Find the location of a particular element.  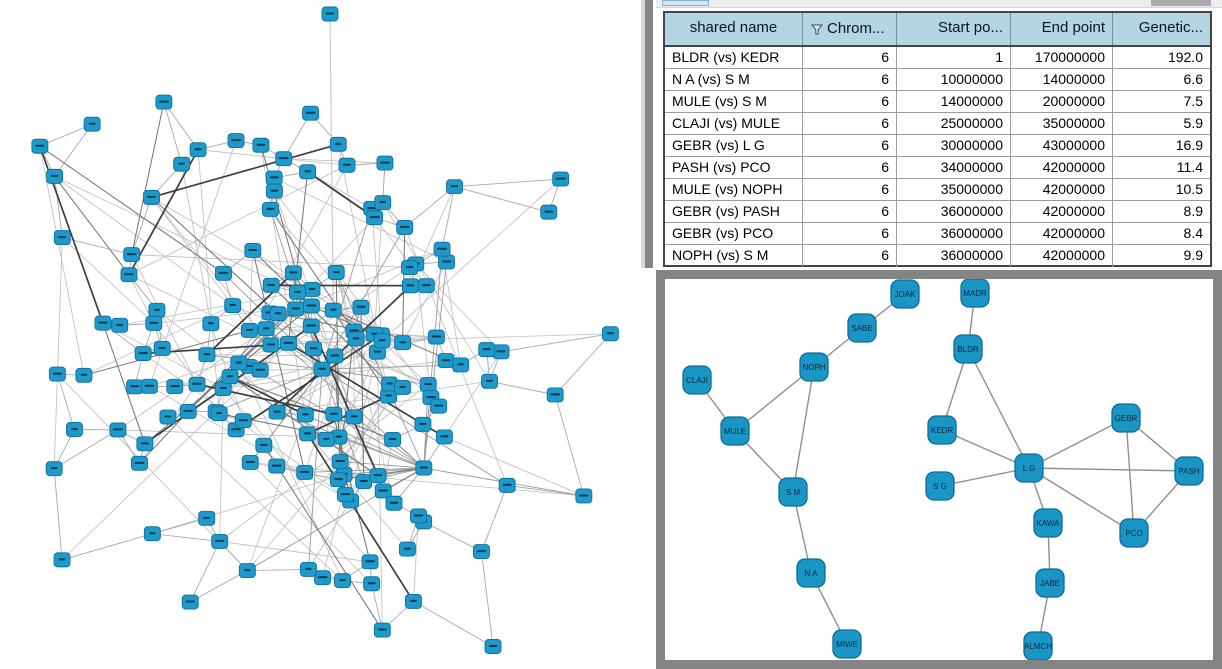

table-horizontal-scrollbar is located at coordinates (939, 4).